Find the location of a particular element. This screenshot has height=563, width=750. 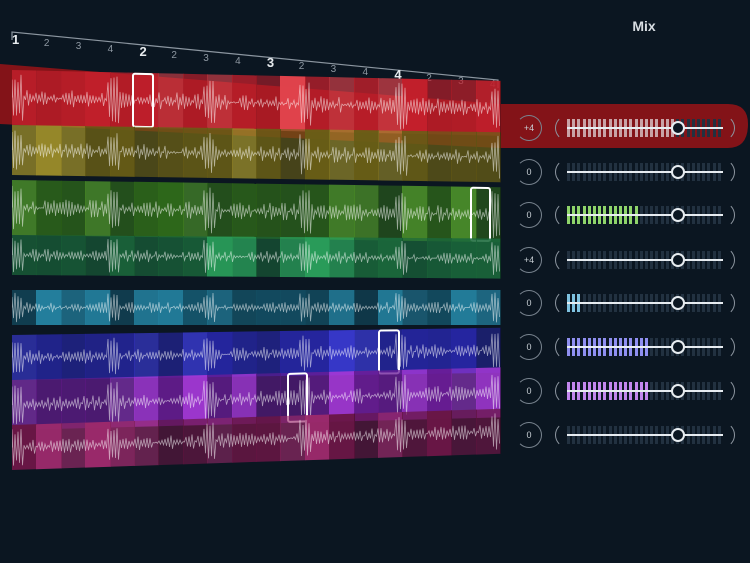

track-olive is located at coordinates (256, 154).